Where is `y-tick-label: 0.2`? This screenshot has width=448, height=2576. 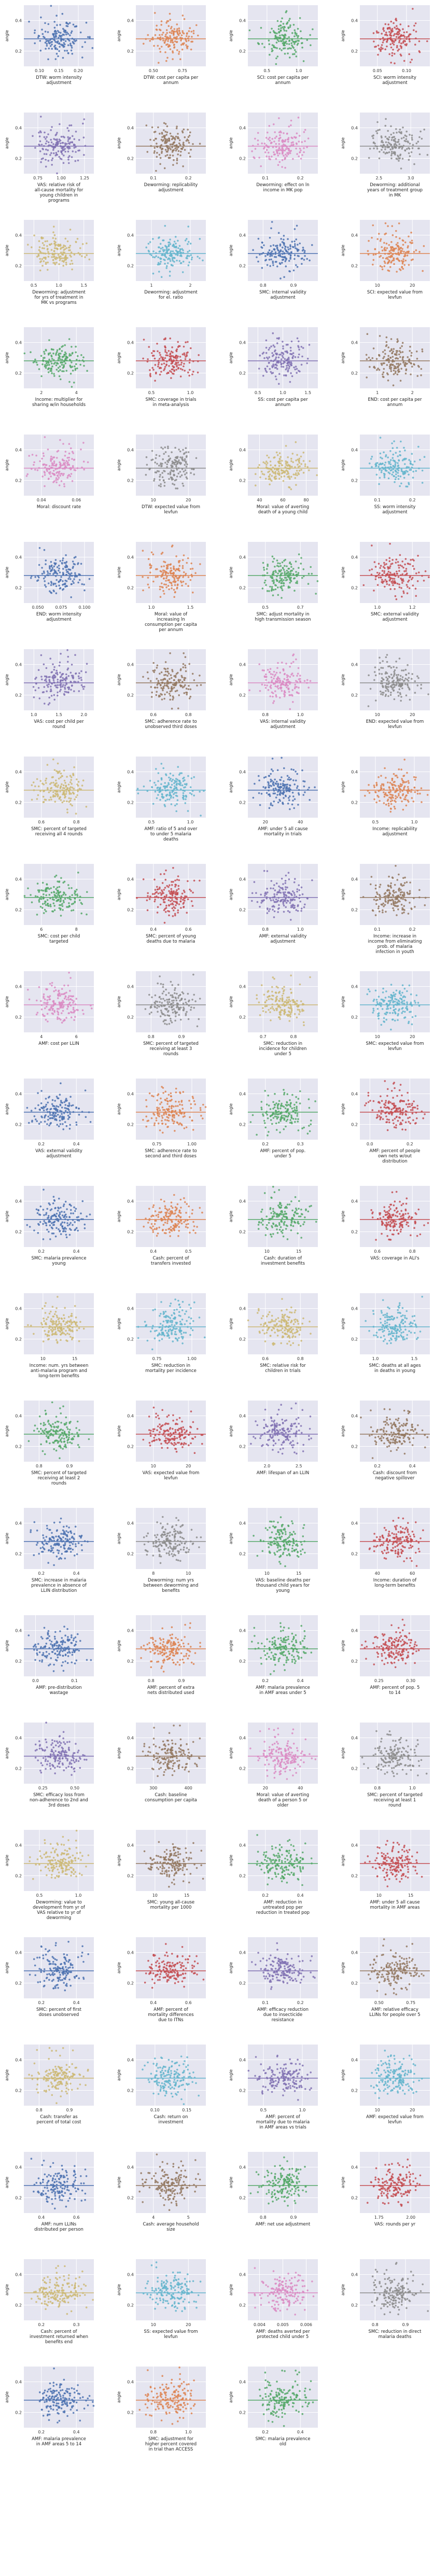 y-tick-label: 0.2 is located at coordinates (354, 481).